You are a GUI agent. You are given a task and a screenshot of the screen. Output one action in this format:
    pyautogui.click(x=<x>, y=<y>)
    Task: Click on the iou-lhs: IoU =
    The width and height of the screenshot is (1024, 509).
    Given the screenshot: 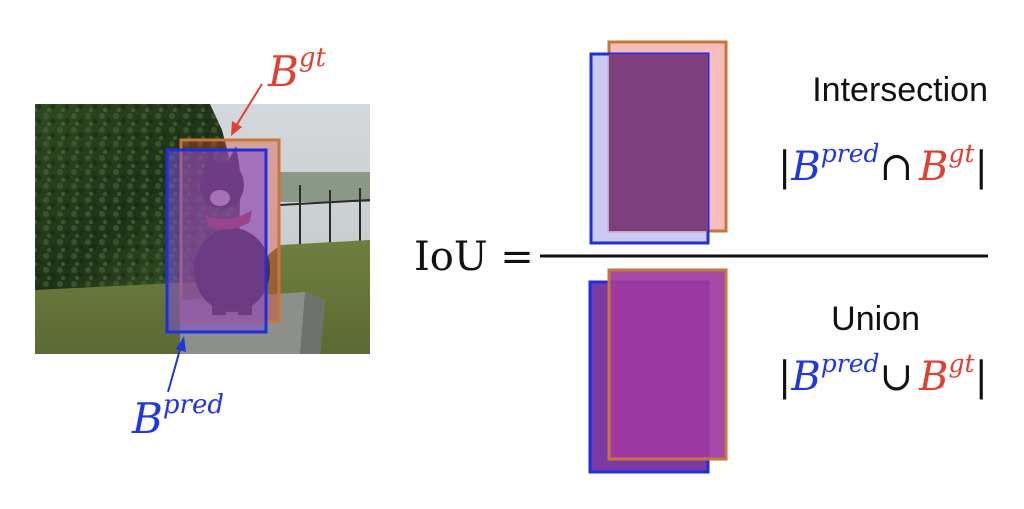 What is the action you would take?
    pyautogui.click(x=474, y=257)
    